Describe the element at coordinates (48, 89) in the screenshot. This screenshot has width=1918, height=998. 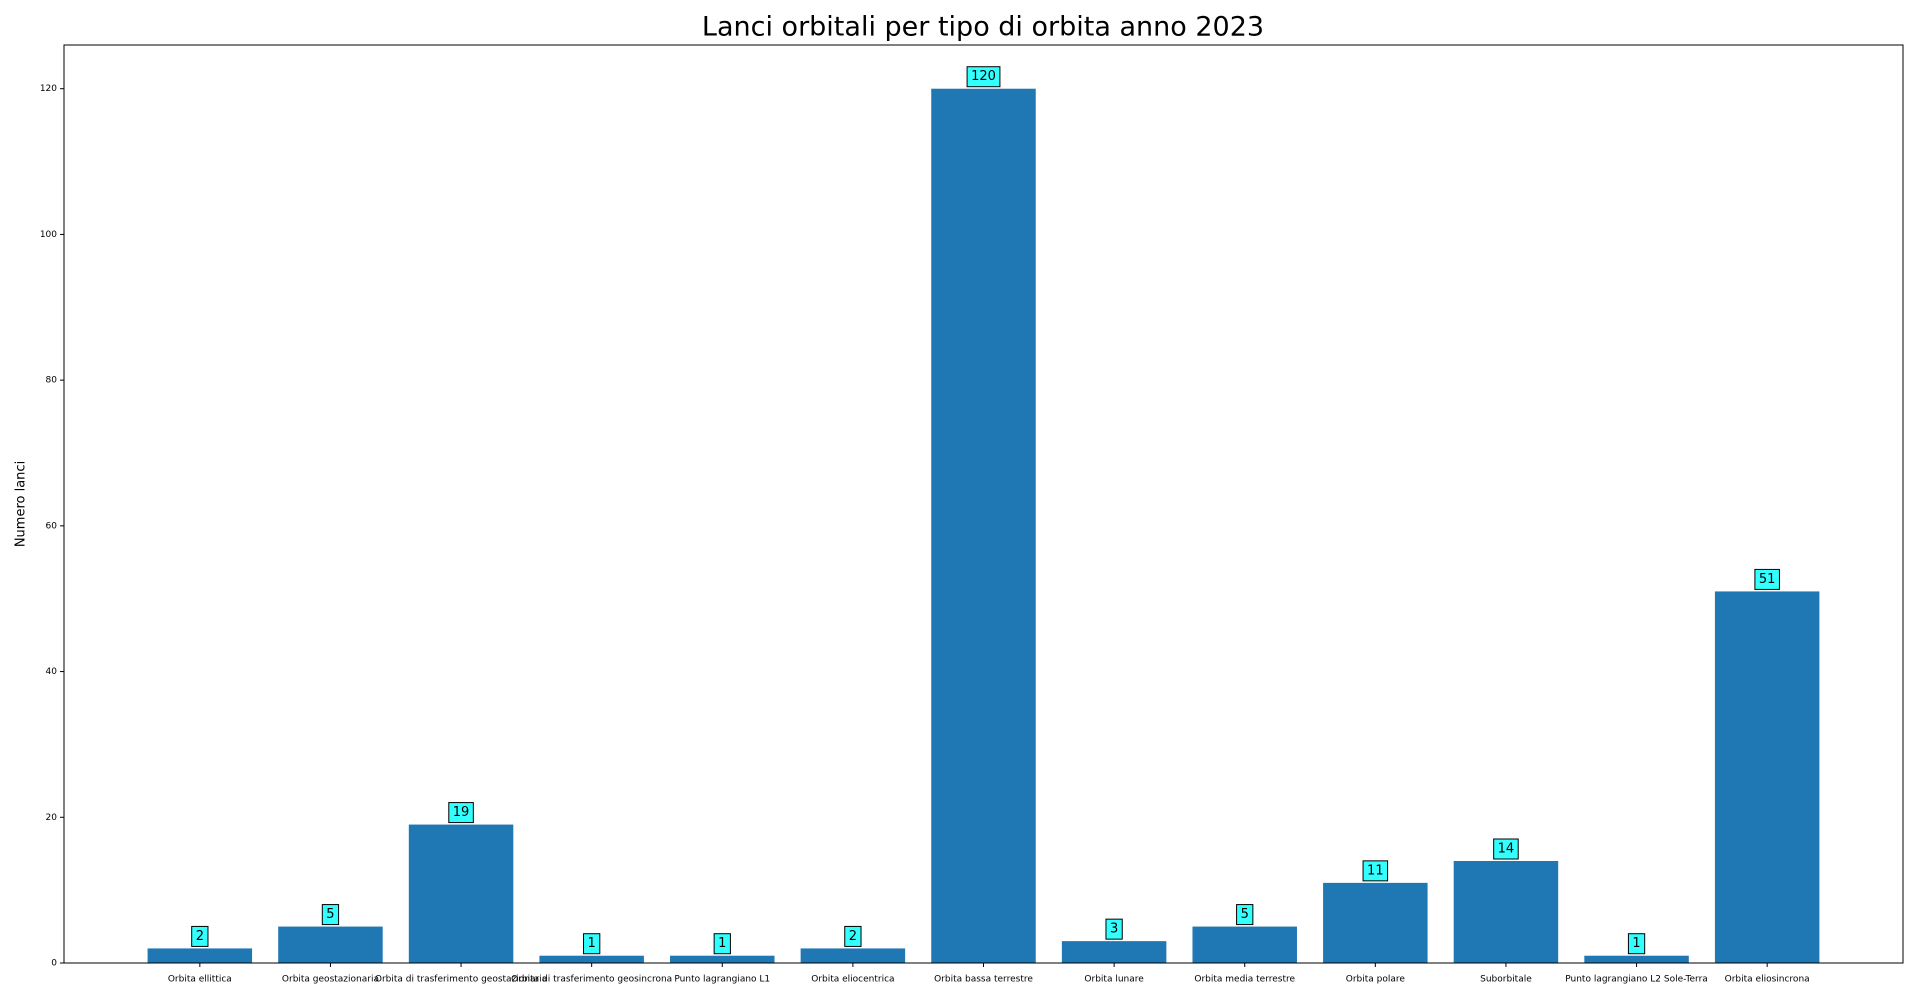
I see `y-tick-label: 120` at that location.